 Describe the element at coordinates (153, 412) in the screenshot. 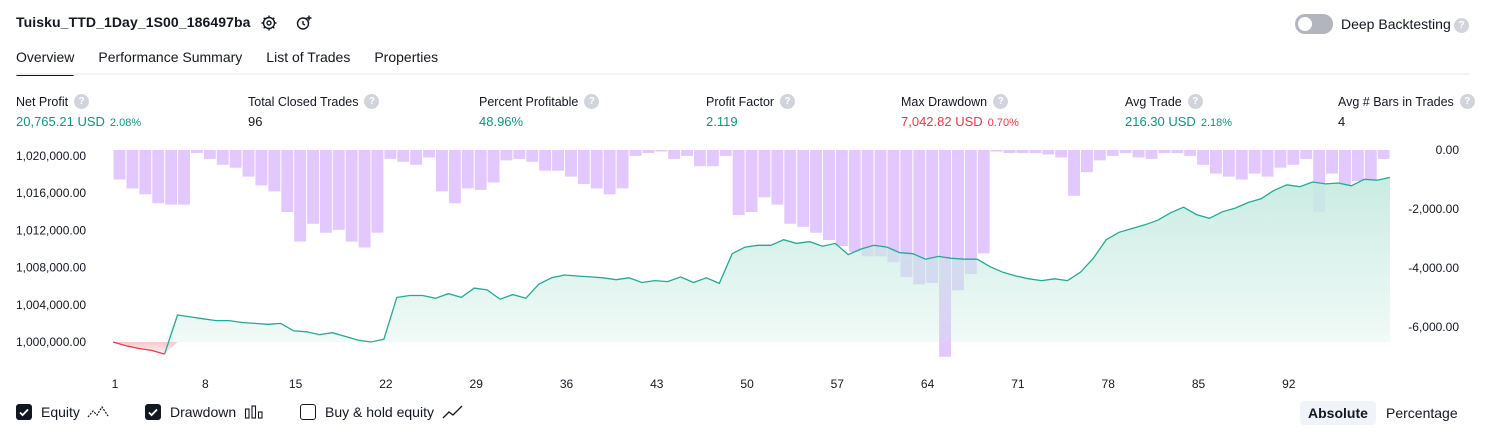

I see `drawdown-checkbox` at that location.